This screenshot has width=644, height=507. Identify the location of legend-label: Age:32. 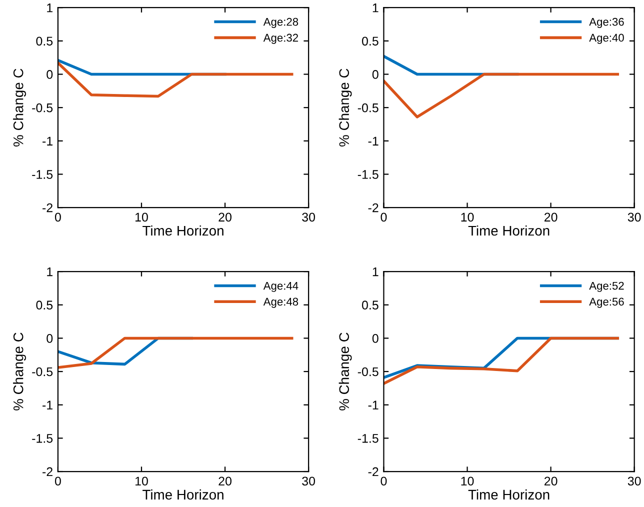
(280, 39).